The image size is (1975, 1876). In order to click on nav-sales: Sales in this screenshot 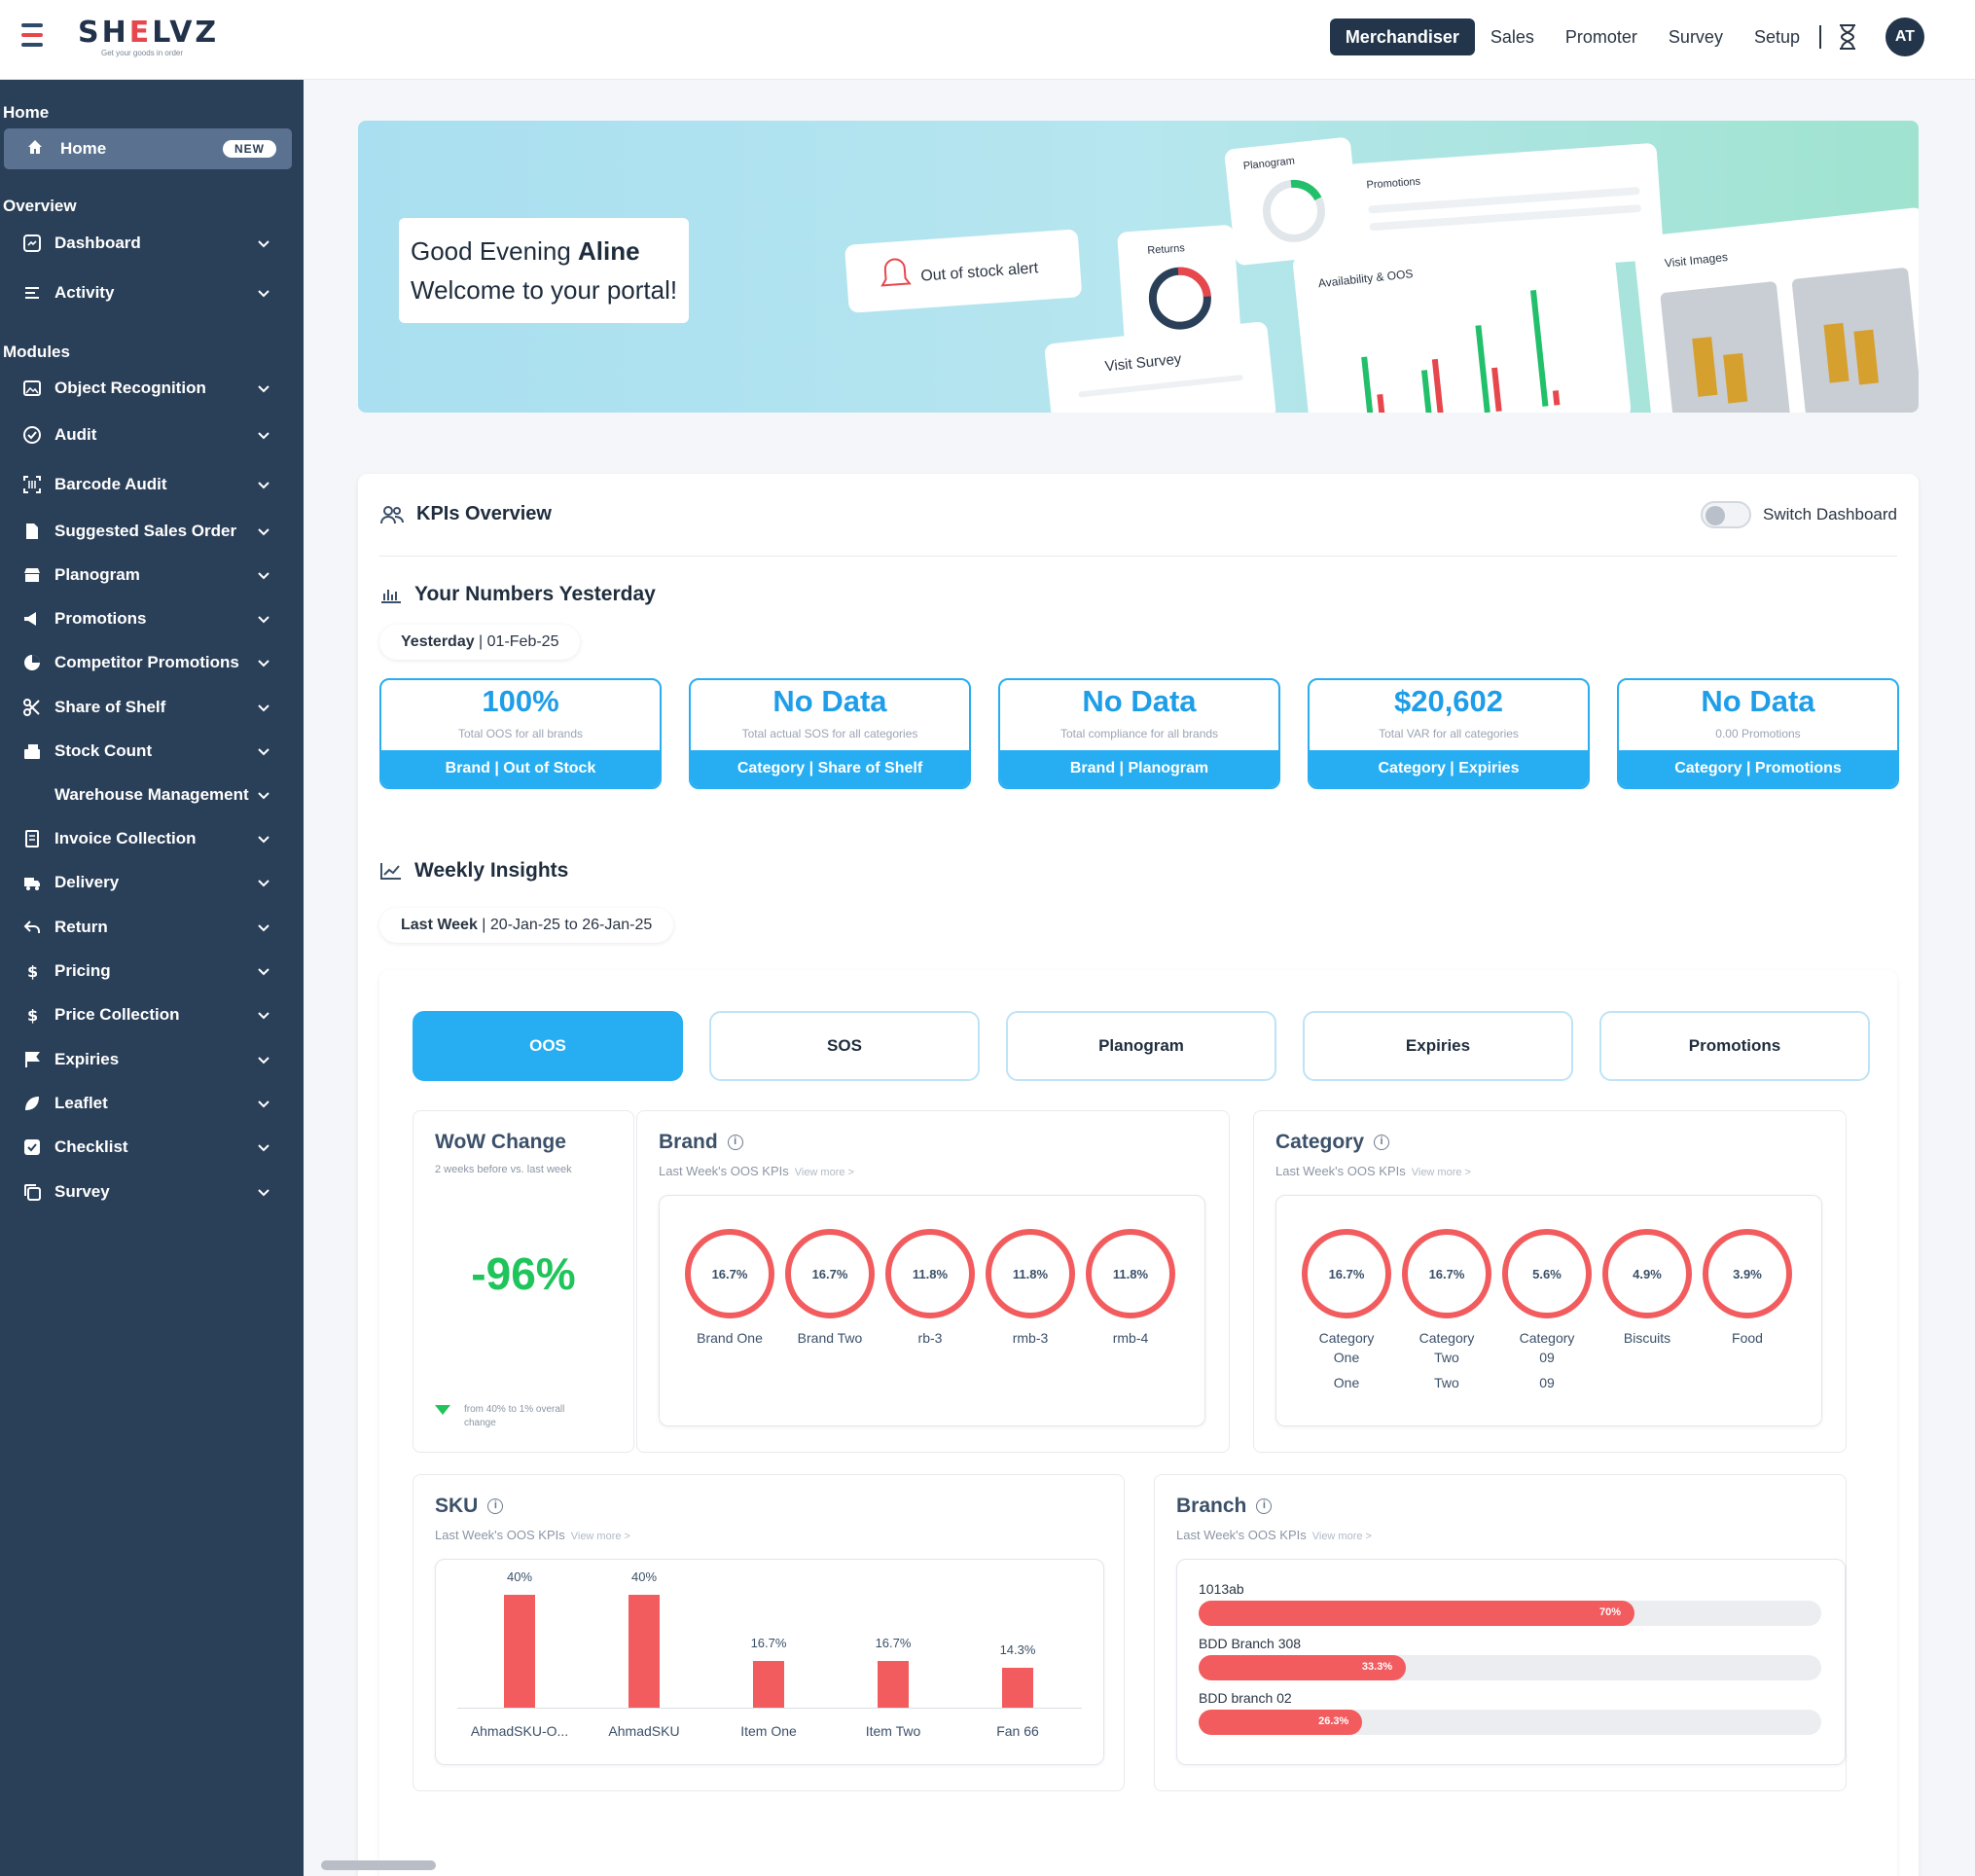, I will do `click(1512, 37)`.